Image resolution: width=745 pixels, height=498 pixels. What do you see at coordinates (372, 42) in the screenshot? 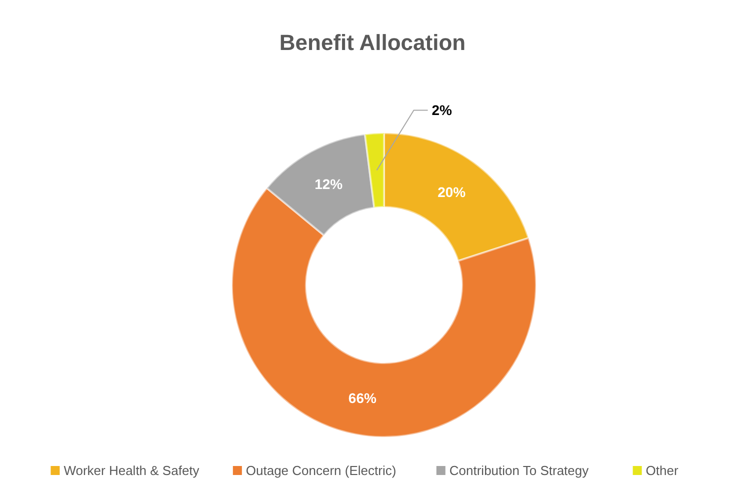
I see `chart-title: Benefit Allocation` at bounding box center [372, 42].